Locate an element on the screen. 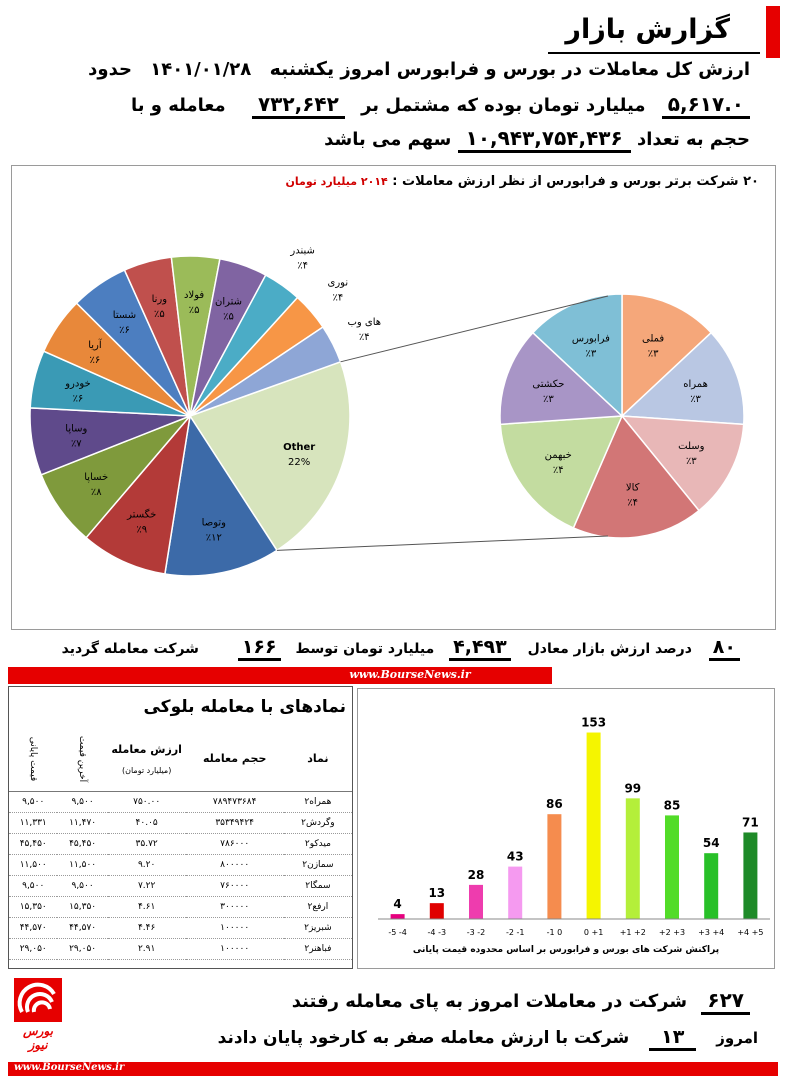  cell-final: ۱۵,۳۵۰ is located at coordinates (33, 907).